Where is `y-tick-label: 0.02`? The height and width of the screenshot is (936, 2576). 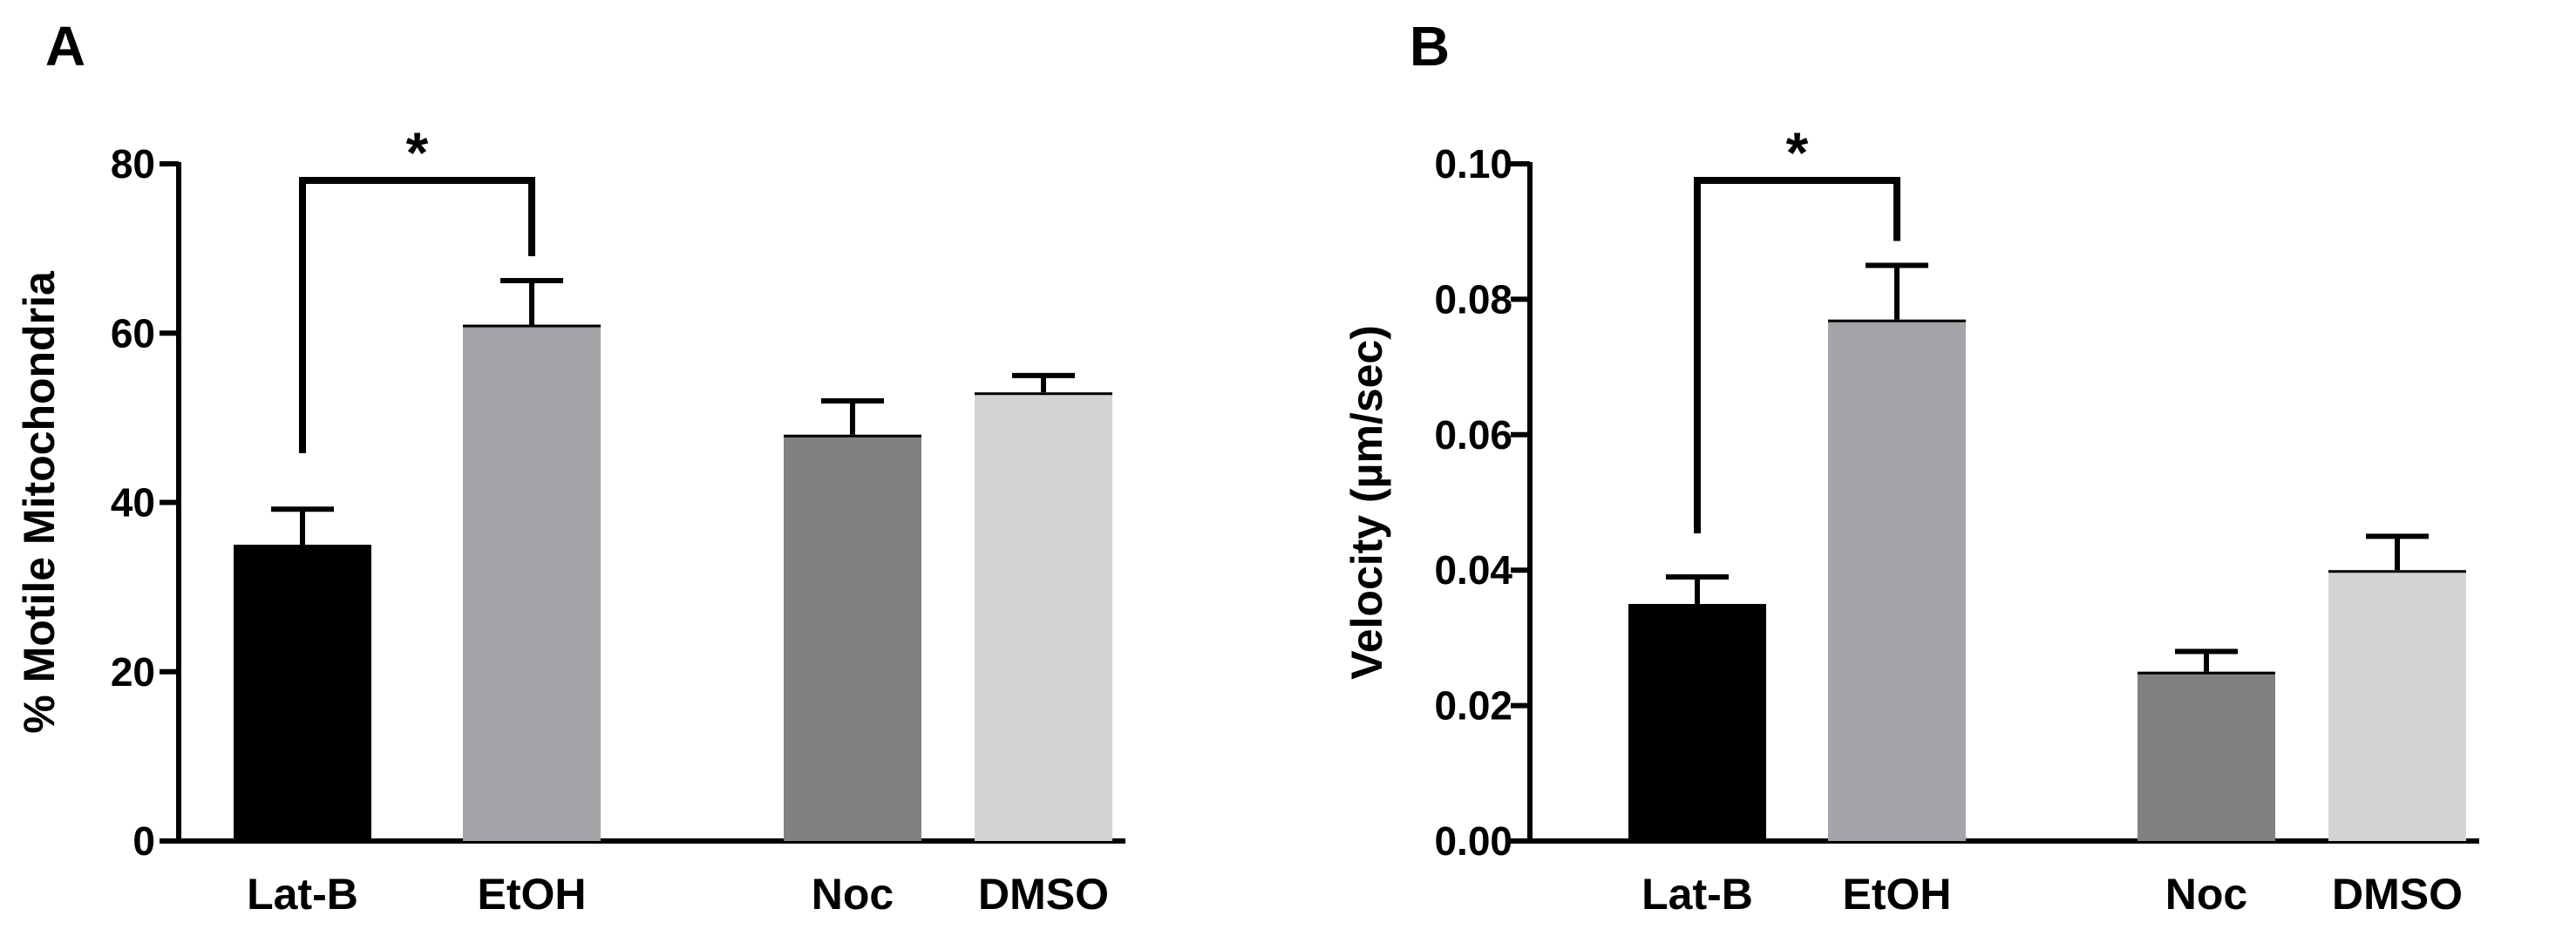 y-tick-label: 0.02 is located at coordinates (1473, 706).